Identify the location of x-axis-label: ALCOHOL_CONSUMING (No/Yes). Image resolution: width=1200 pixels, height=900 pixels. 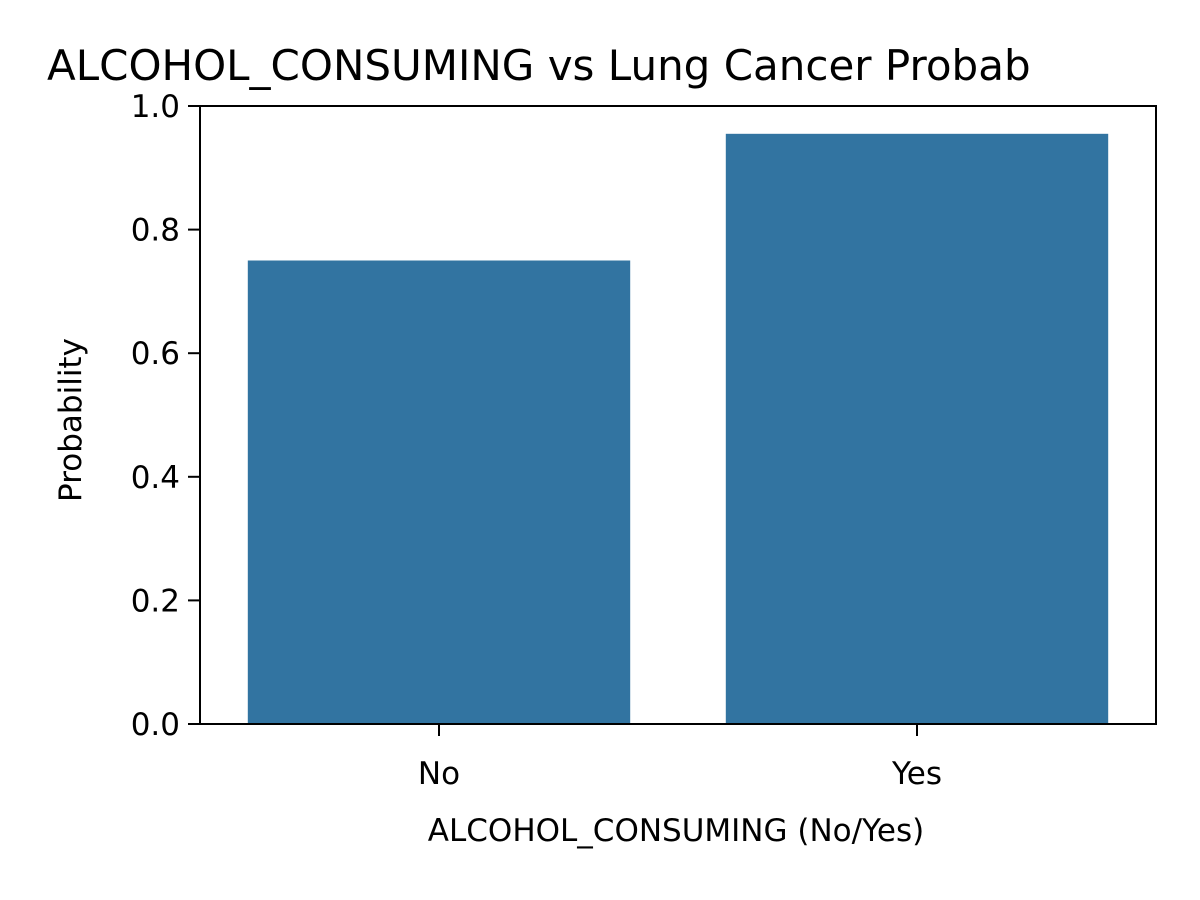
(676, 831).